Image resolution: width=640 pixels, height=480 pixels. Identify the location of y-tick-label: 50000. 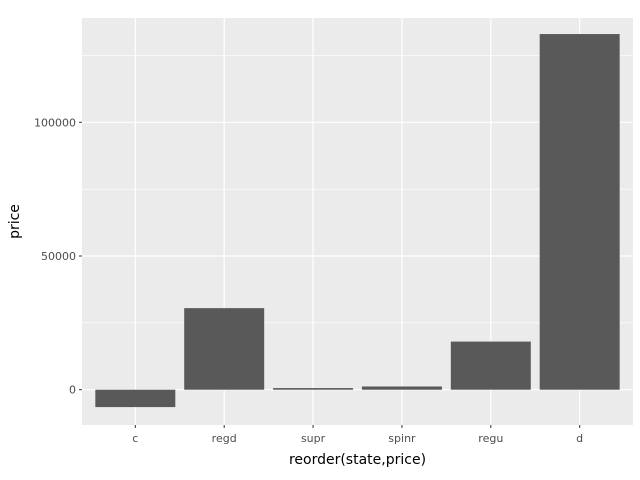
(58, 256).